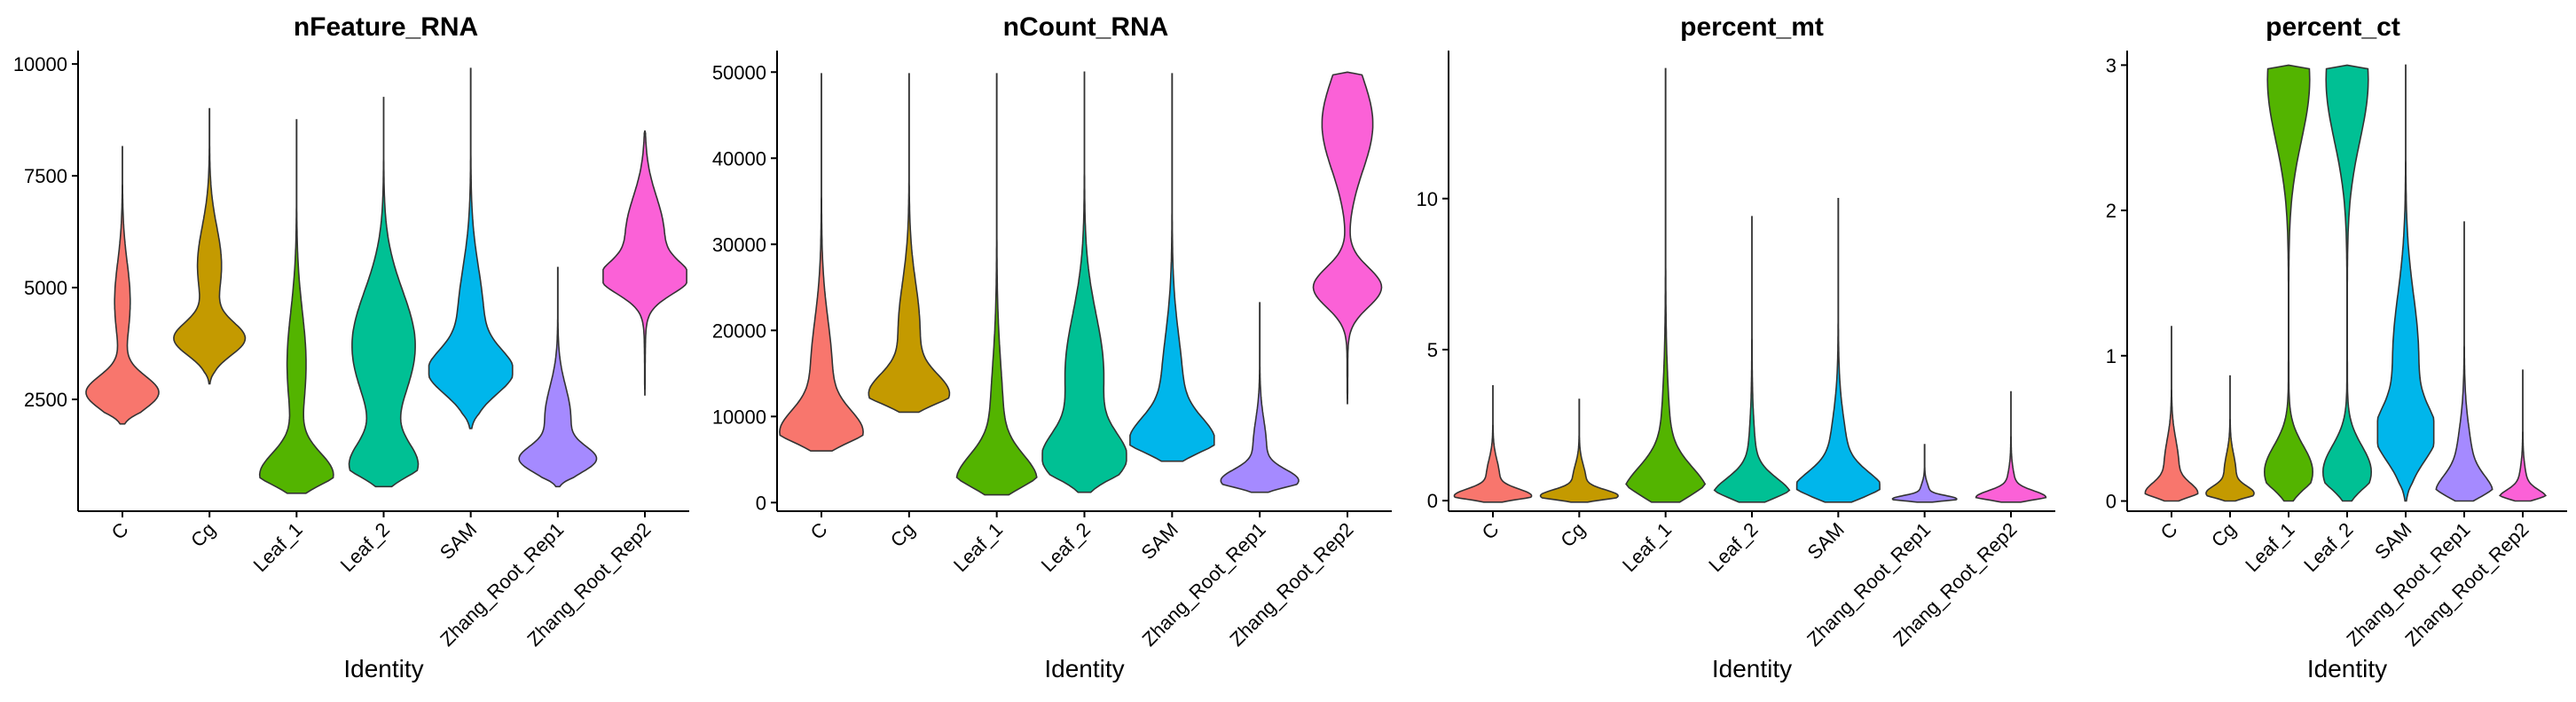  Describe the element at coordinates (1086, 27) in the screenshot. I see `panel-title: nCount_RNA` at that location.